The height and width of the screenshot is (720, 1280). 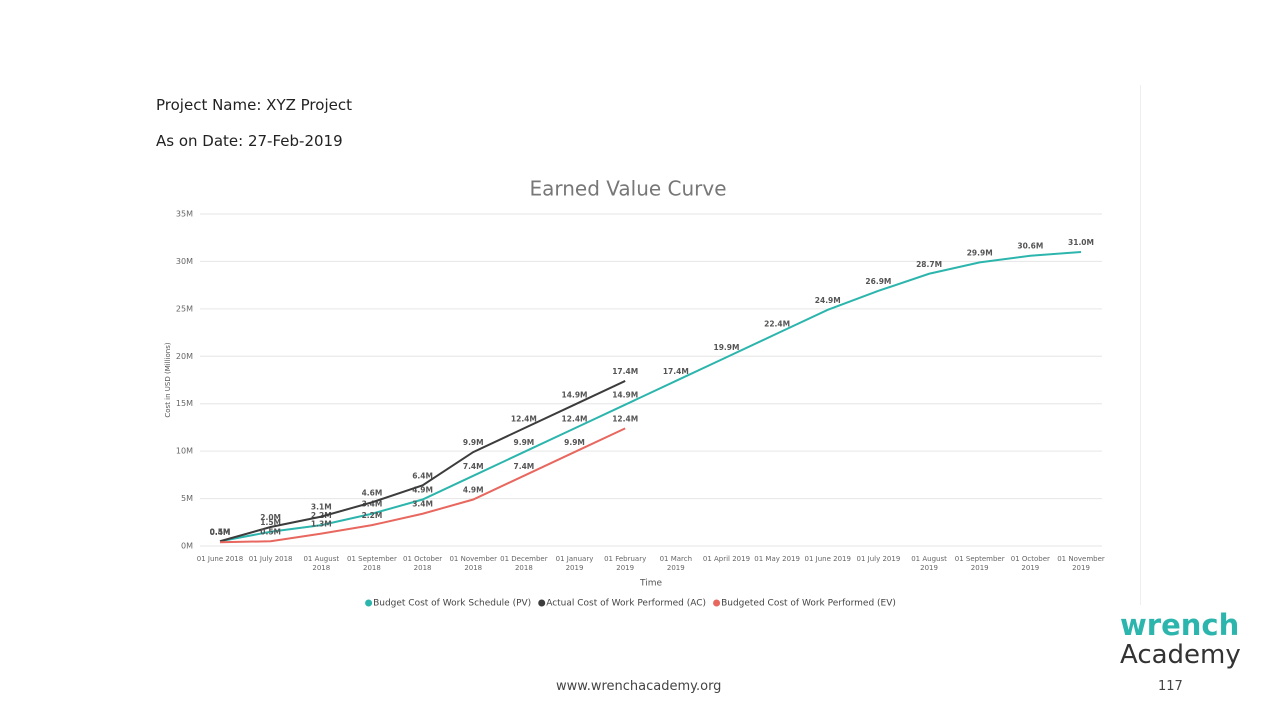 What do you see at coordinates (929, 563) in the screenshot?
I see `x-tick-label: 01 August 2019` at bounding box center [929, 563].